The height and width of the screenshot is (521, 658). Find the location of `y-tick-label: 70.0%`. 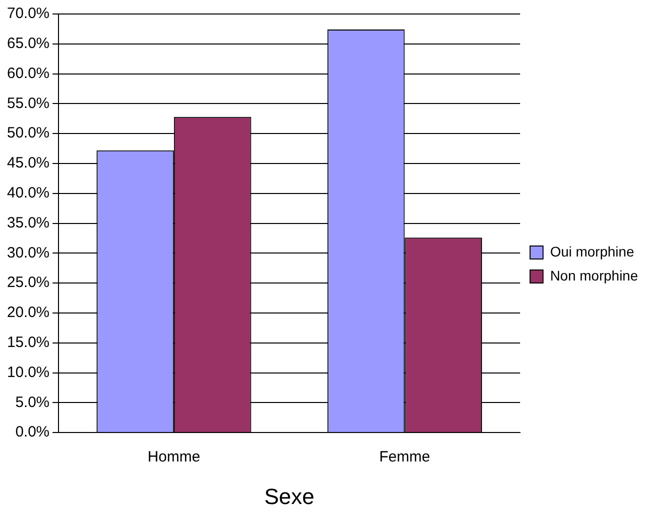

y-tick-label: 70.0% is located at coordinates (28, 13).